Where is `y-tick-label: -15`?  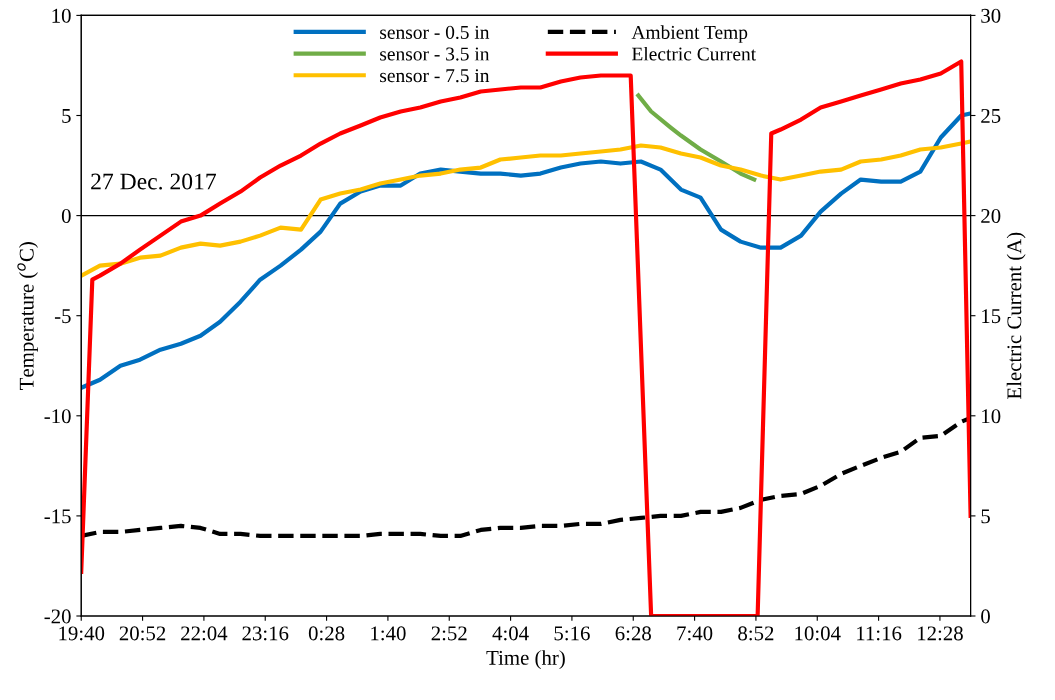
y-tick-label: -15 is located at coordinates (57, 516).